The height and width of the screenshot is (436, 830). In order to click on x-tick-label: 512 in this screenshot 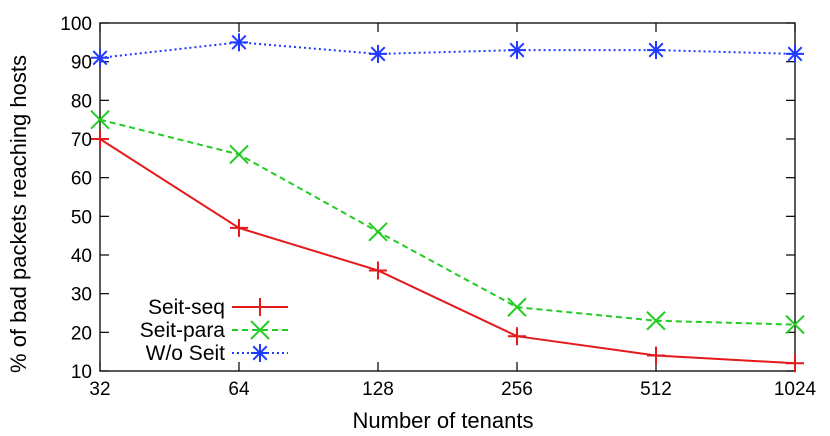, I will do `click(656, 389)`.